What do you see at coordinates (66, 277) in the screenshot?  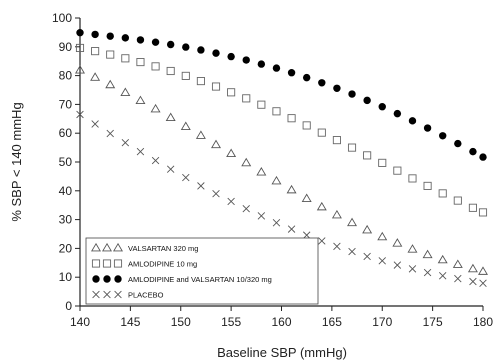 I see `y-tick-label: 10` at bounding box center [66, 277].